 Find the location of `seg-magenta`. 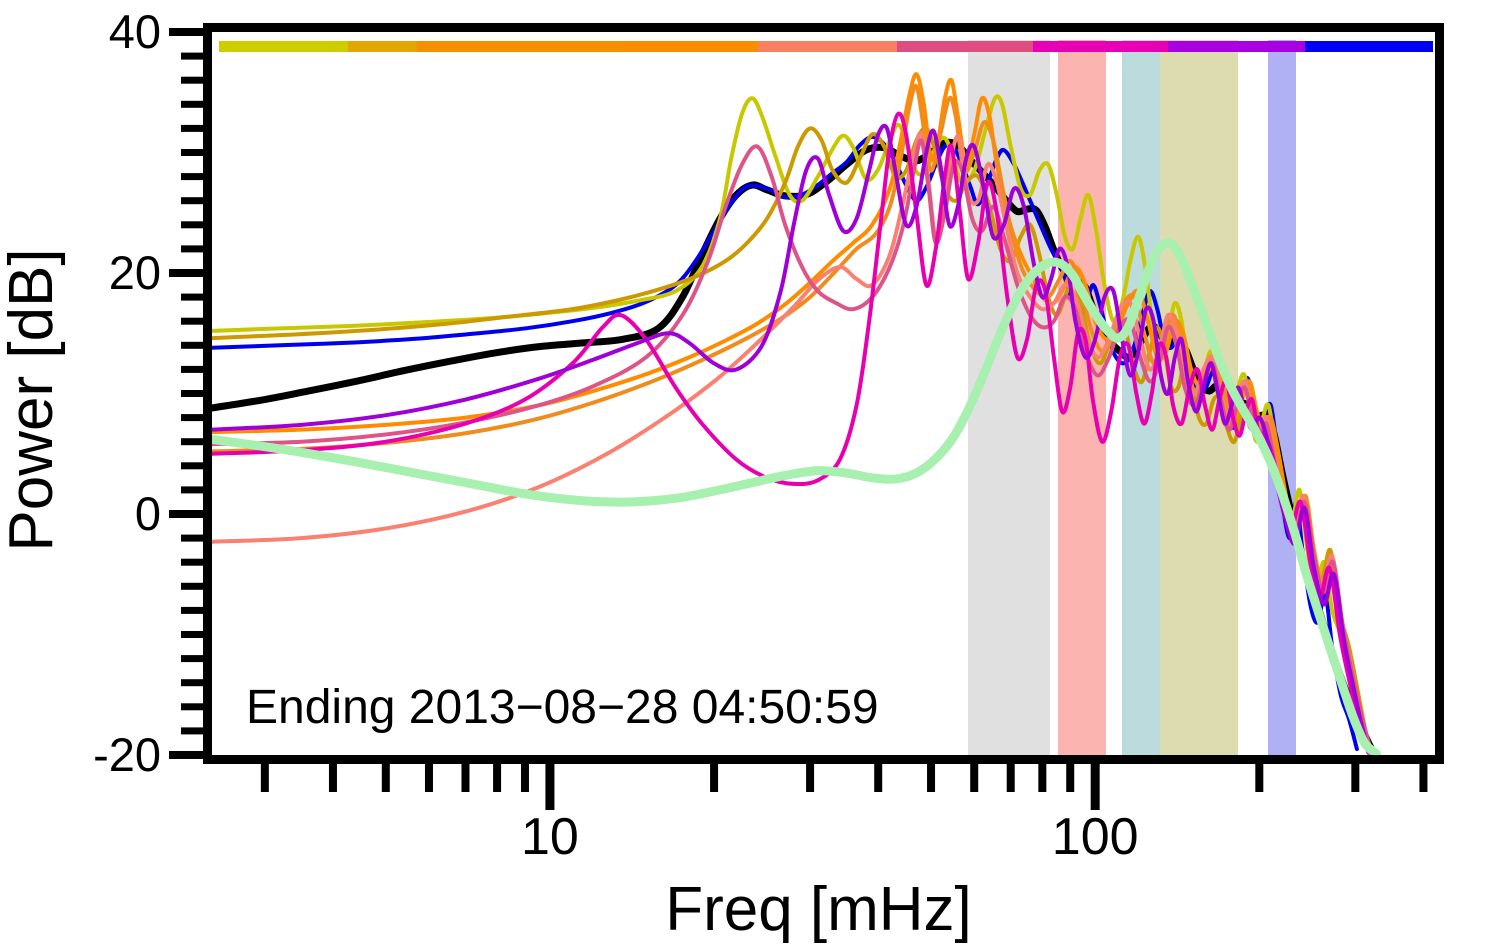

seg-magenta is located at coordinates (1100, 46).